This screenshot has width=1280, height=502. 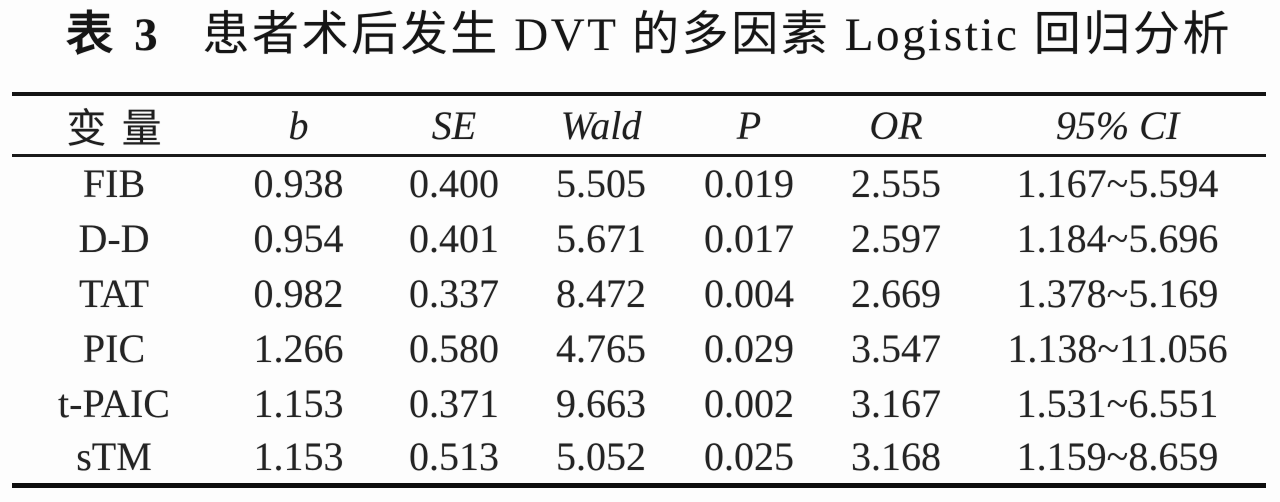 What do you see at coordinates (454, 403) in the screenshot?
I see `cell-se: 0.371` at bounding box center [454, 403].